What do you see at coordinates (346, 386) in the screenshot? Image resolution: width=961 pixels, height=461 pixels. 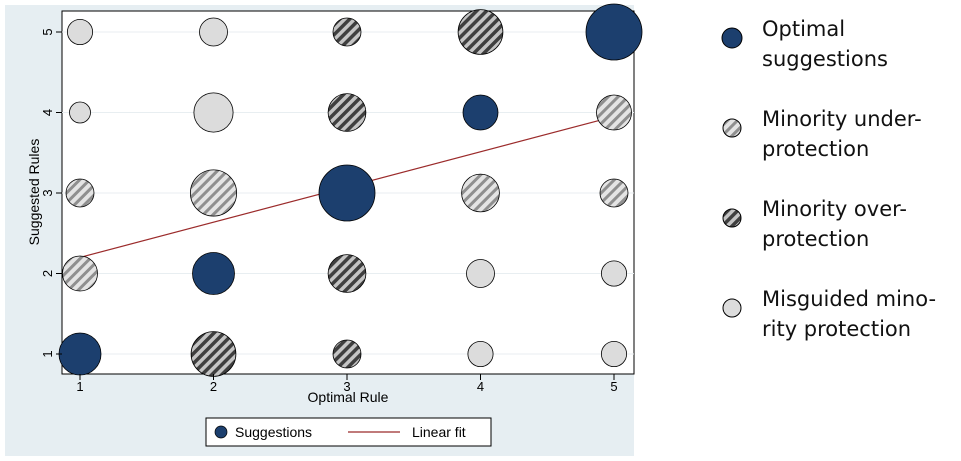 I see `x-tick-label-3: 3` at bounding box center [346, 386].